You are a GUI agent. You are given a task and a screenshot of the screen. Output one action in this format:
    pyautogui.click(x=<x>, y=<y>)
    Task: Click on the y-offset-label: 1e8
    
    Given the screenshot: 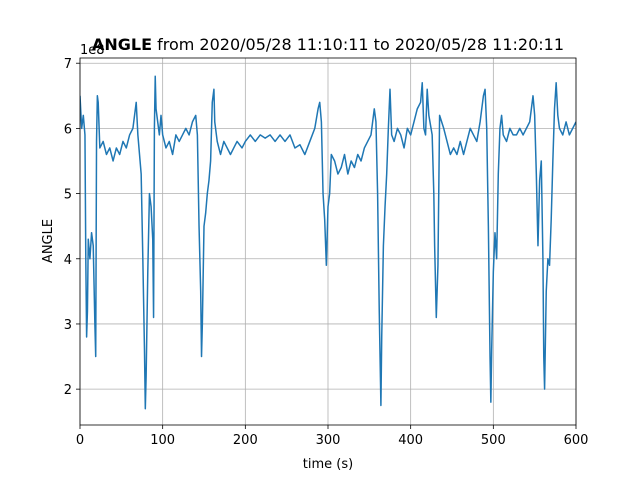 What is the action you would take?
    pyautogui.click(x=92, y=50)
    